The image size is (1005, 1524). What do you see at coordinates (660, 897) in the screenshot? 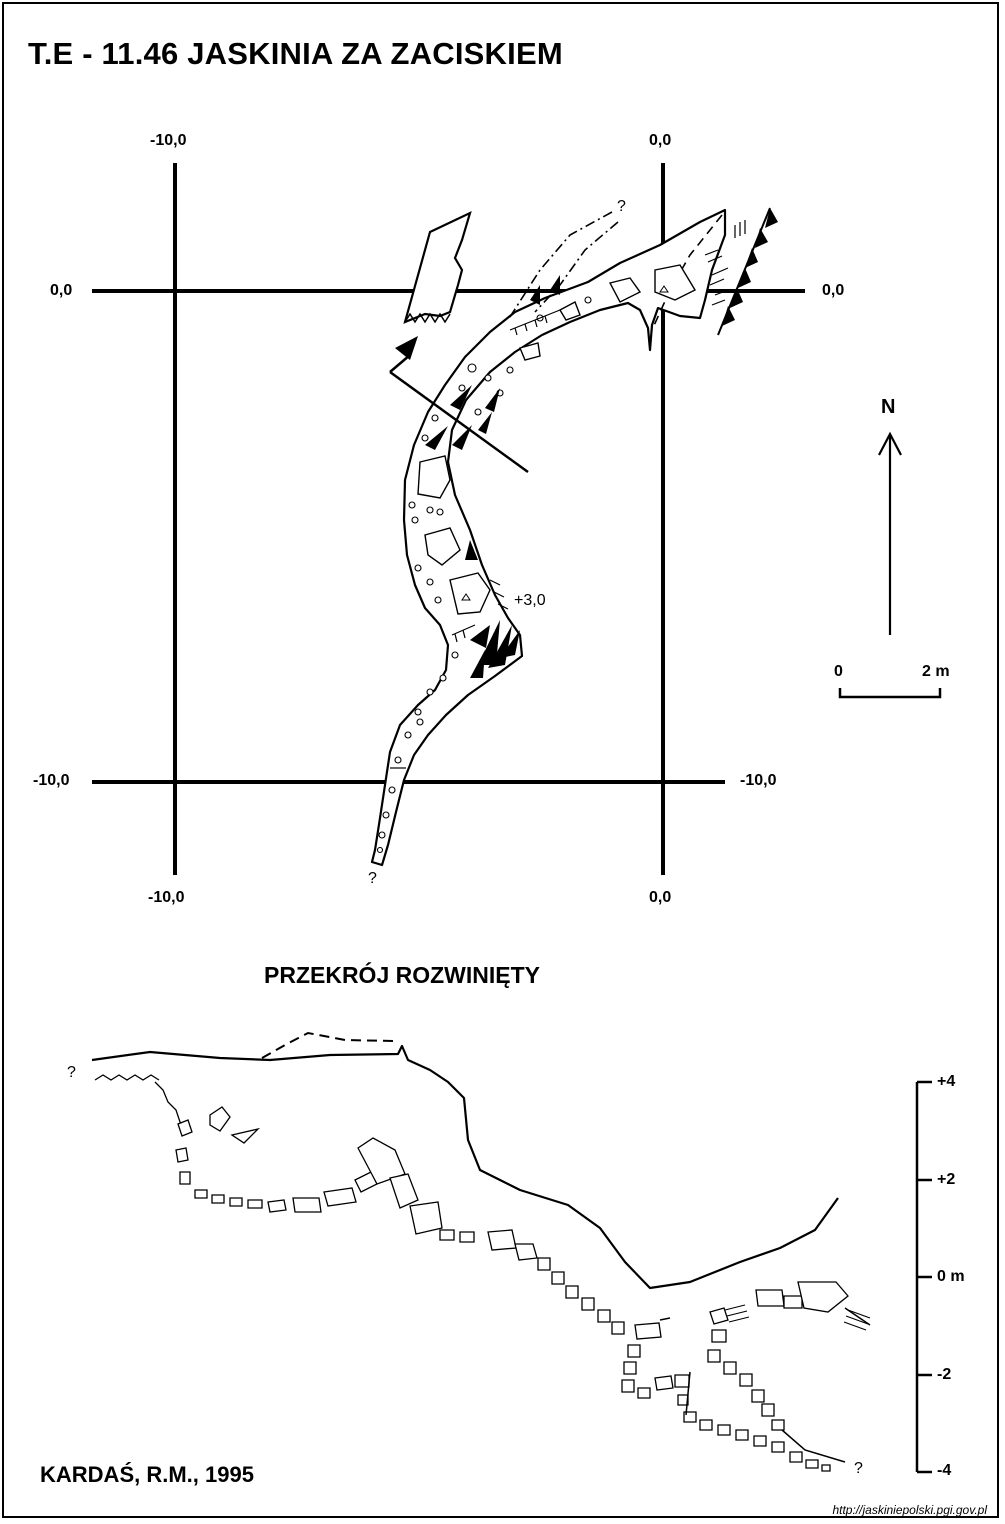
I see `grid-label-bottom-right: 0,0` at bounding box center [660, 897].